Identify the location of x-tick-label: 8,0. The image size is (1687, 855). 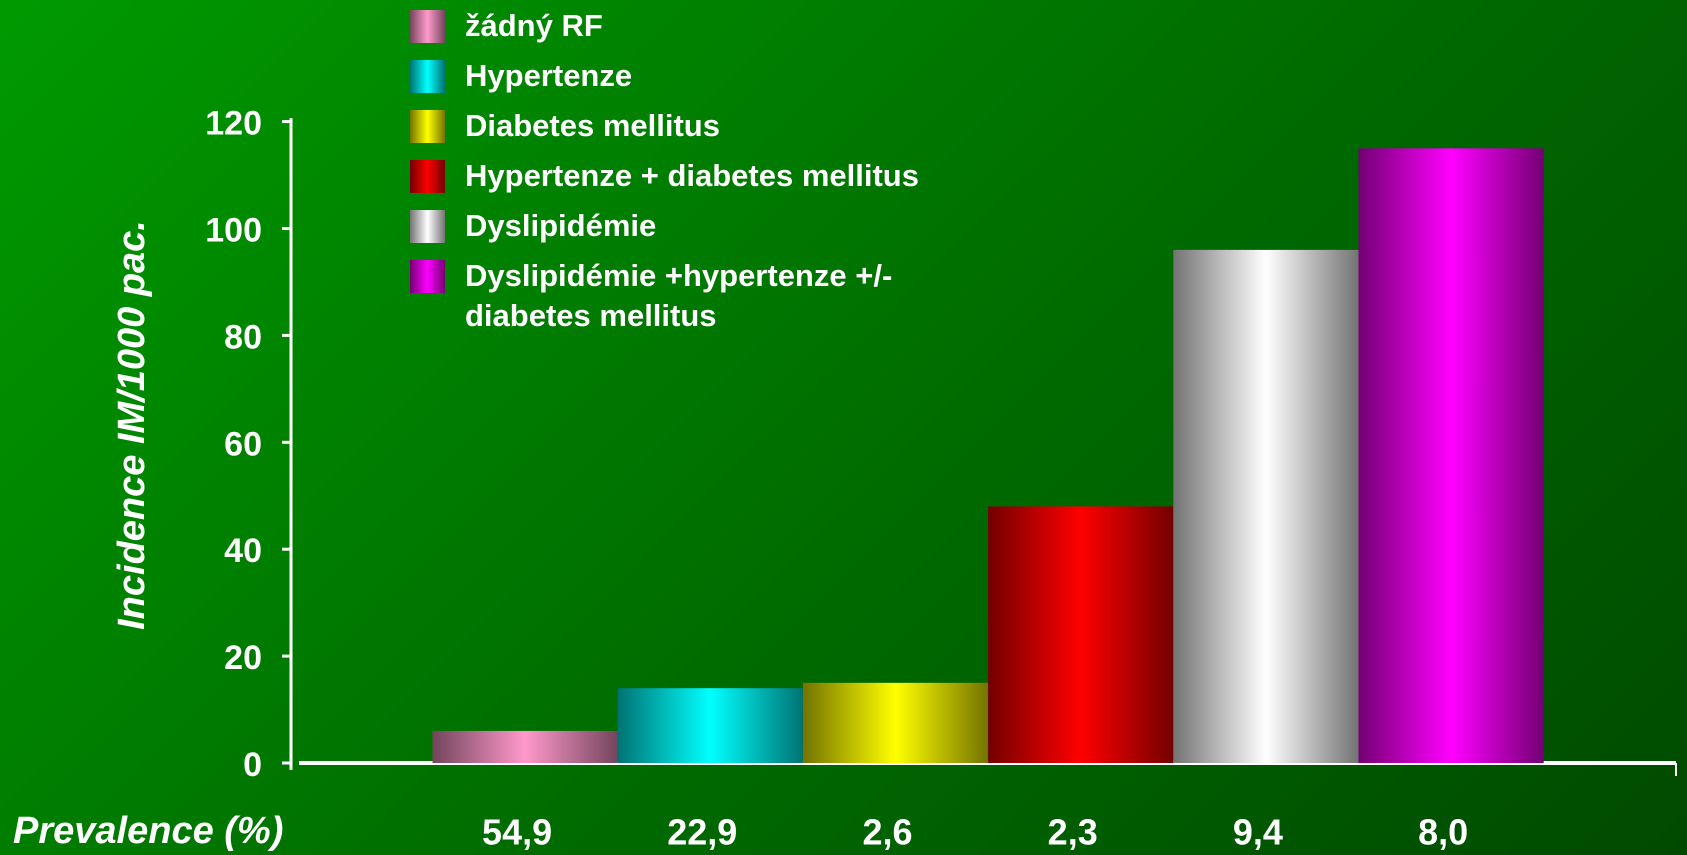
(1443, 832).